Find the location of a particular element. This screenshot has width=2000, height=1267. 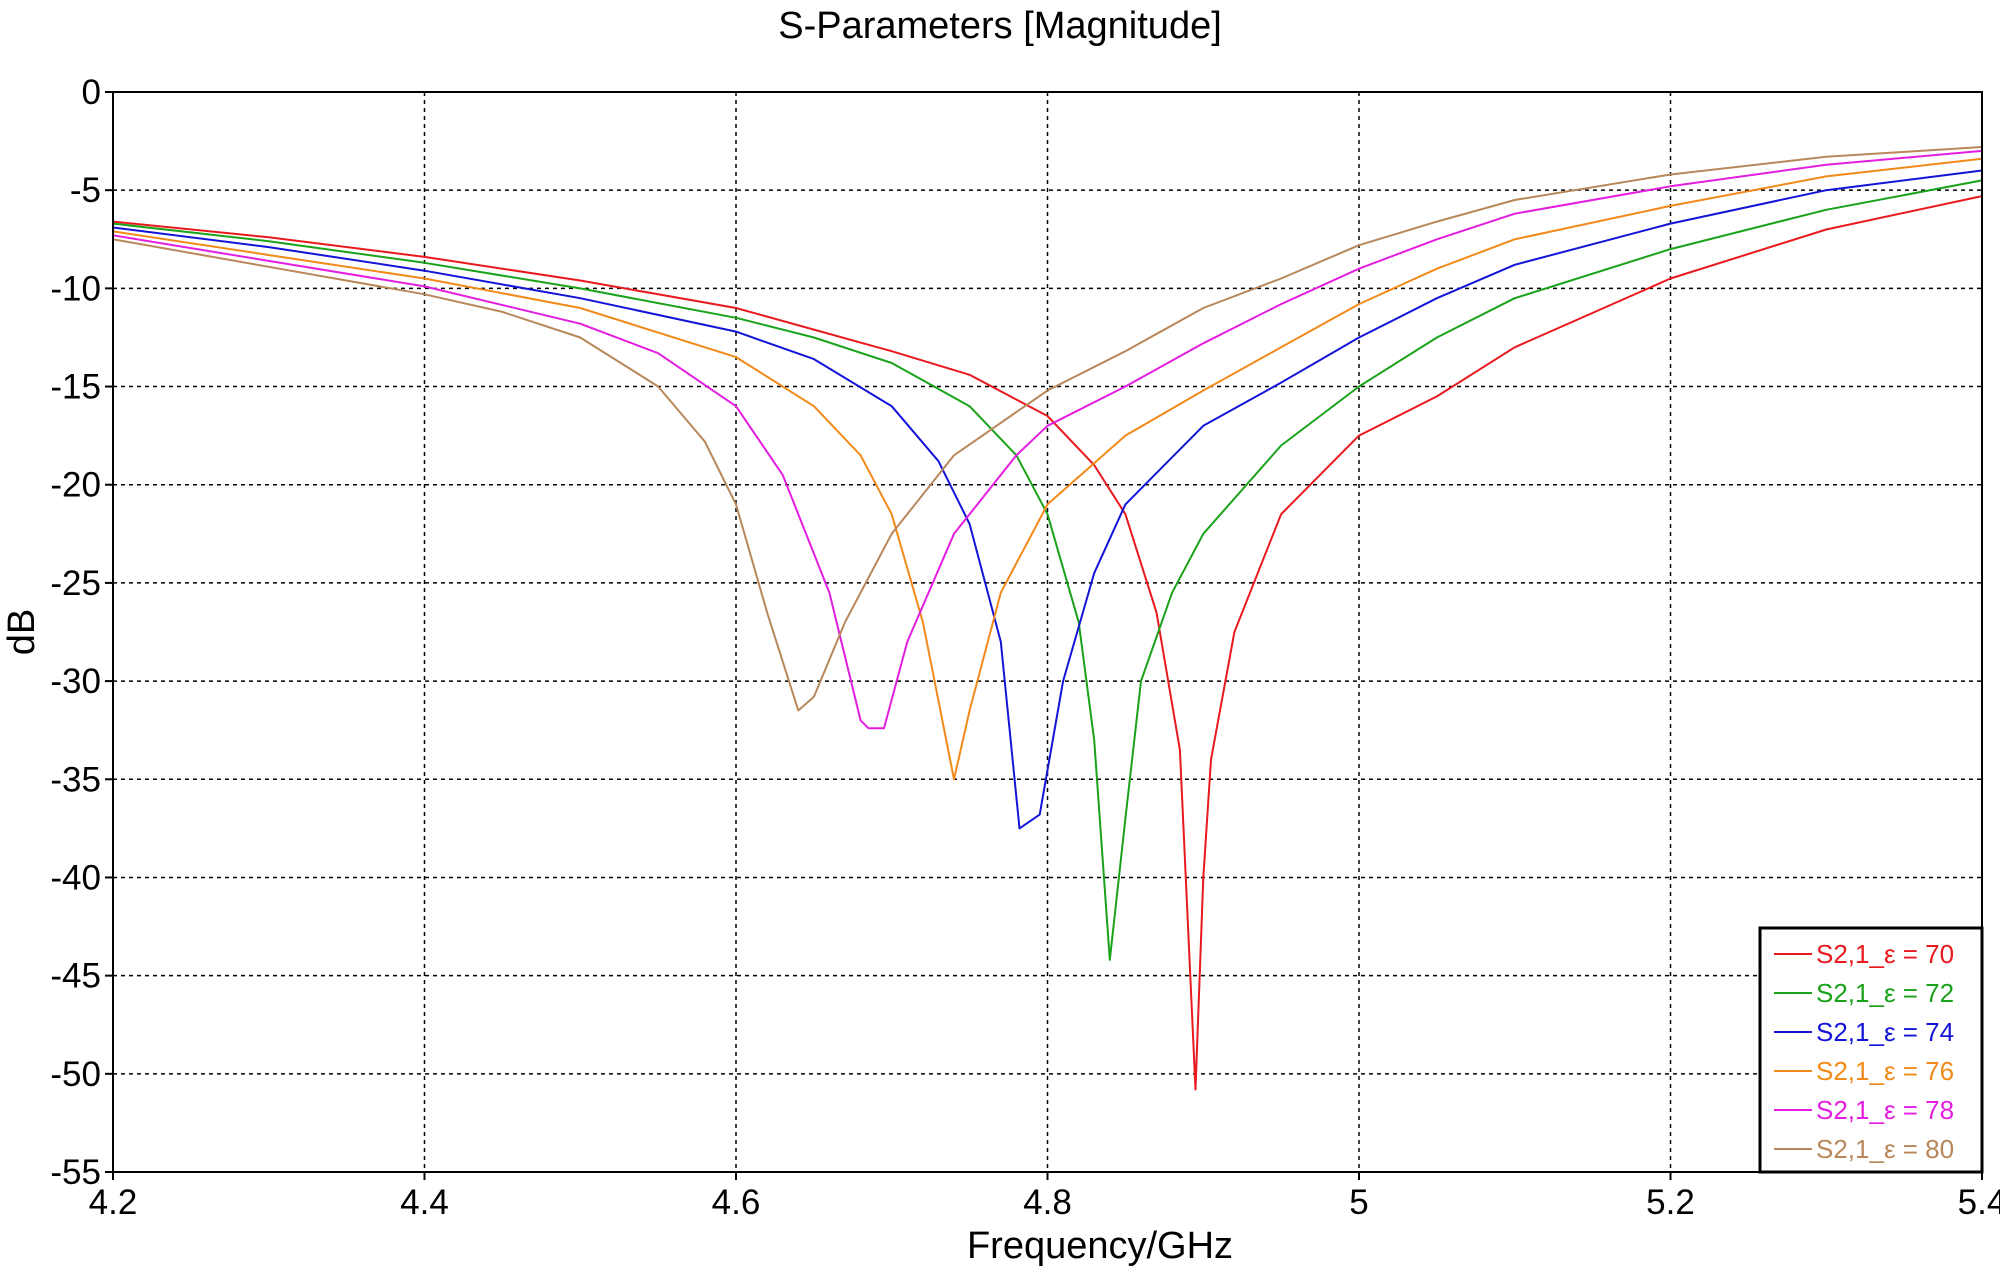

x-tick-label: 5.4 is located at coordinates (1979, 1202).